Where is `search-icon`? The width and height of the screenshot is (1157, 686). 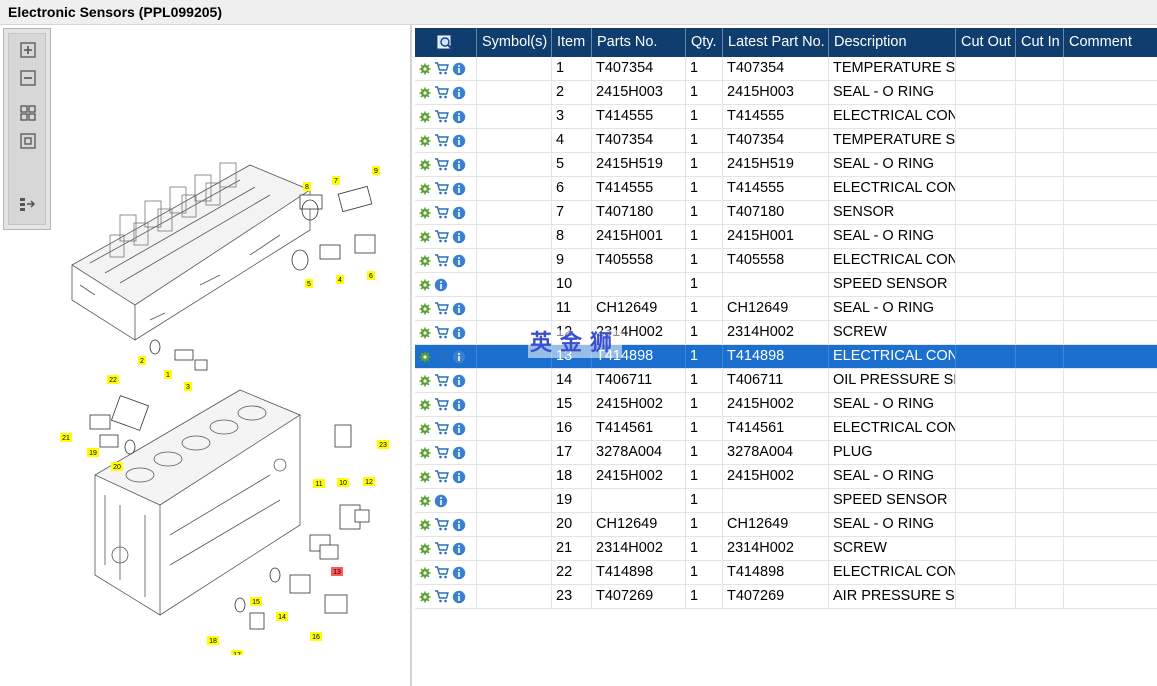 search-icon is located at coordinates (446, 43).